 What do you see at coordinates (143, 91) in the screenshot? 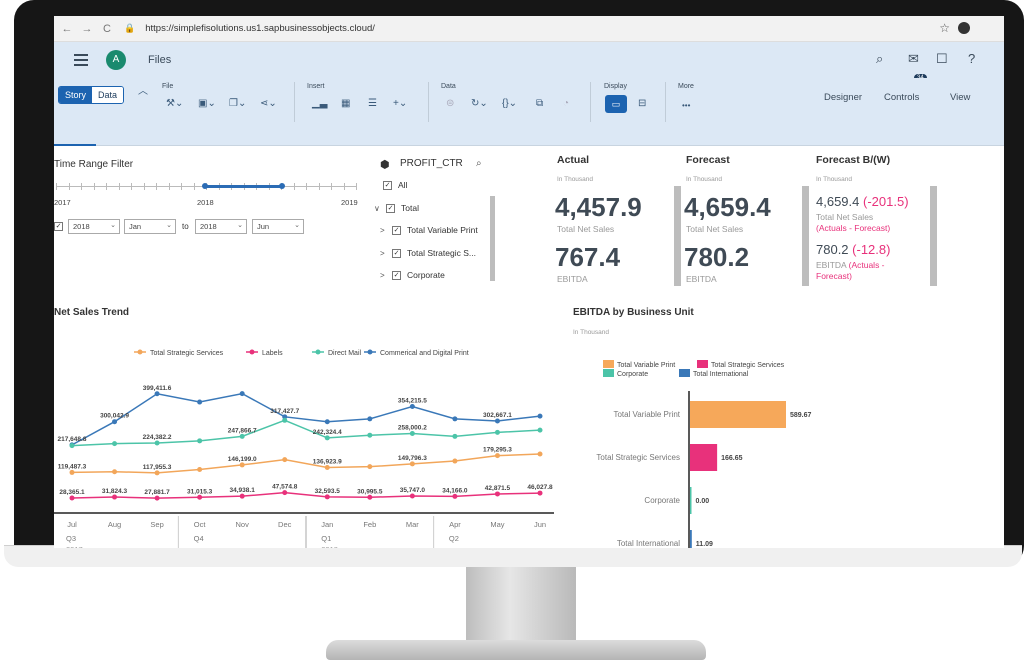
I see `collapse-toolbar-icon: ︿` at bounding box center [143, 91].